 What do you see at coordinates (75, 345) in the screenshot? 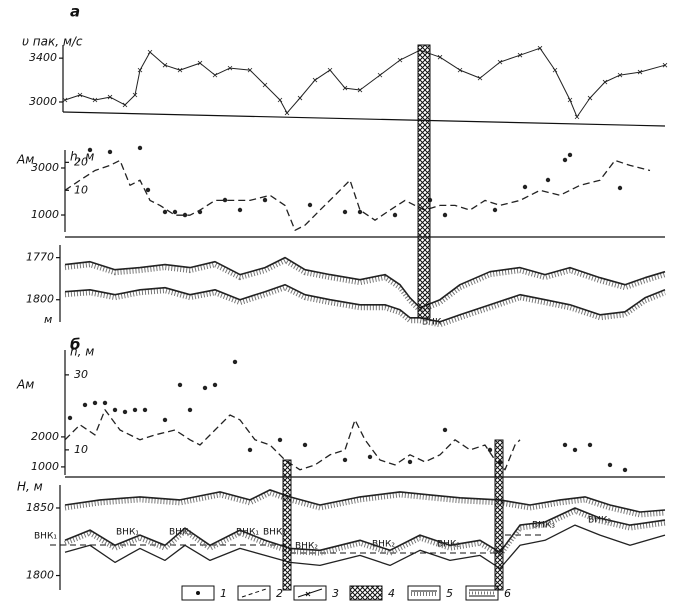
I see `panel-label: б` at bounding box center [75, 345].